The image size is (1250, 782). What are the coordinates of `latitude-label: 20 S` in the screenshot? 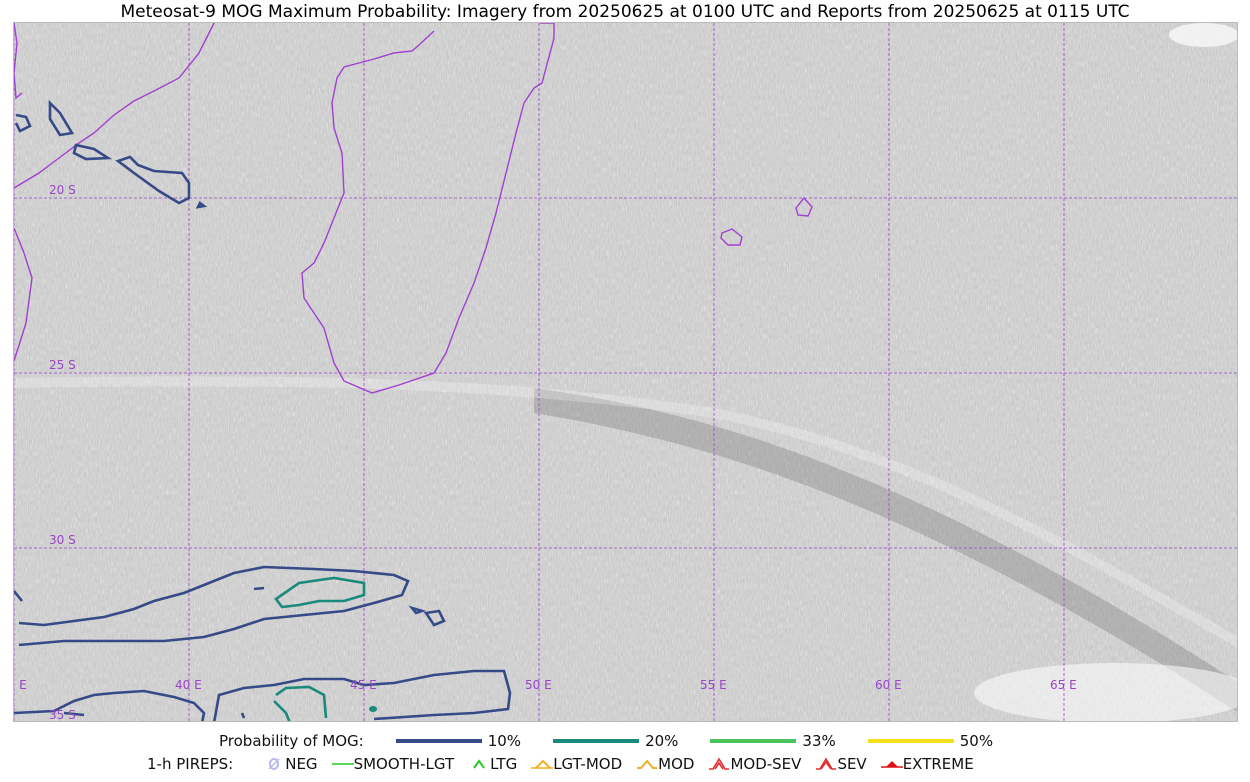 It's located at (62, 190).